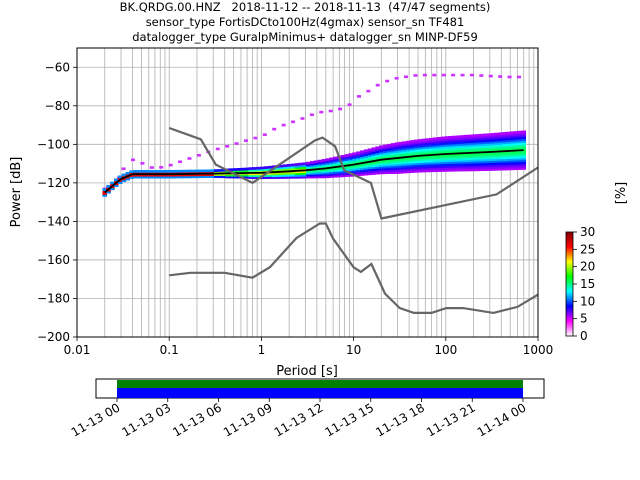 The width and height of the screenshot is (640, 480). I want to click on y-tick-label: −160, so click(53, 260).